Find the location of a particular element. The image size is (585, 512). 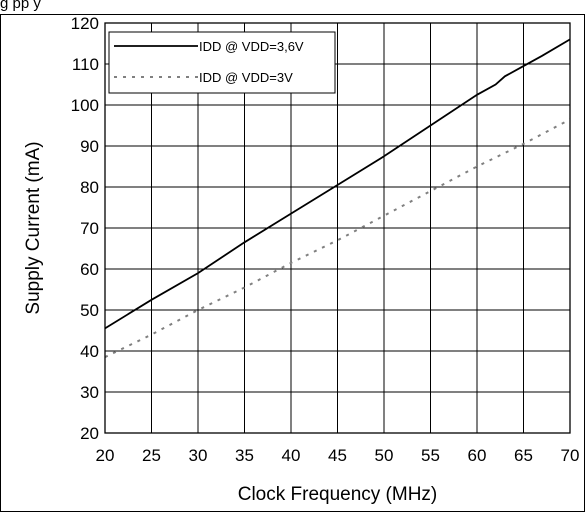

y-tick-label: 120 is located at coordinates (85, 23).